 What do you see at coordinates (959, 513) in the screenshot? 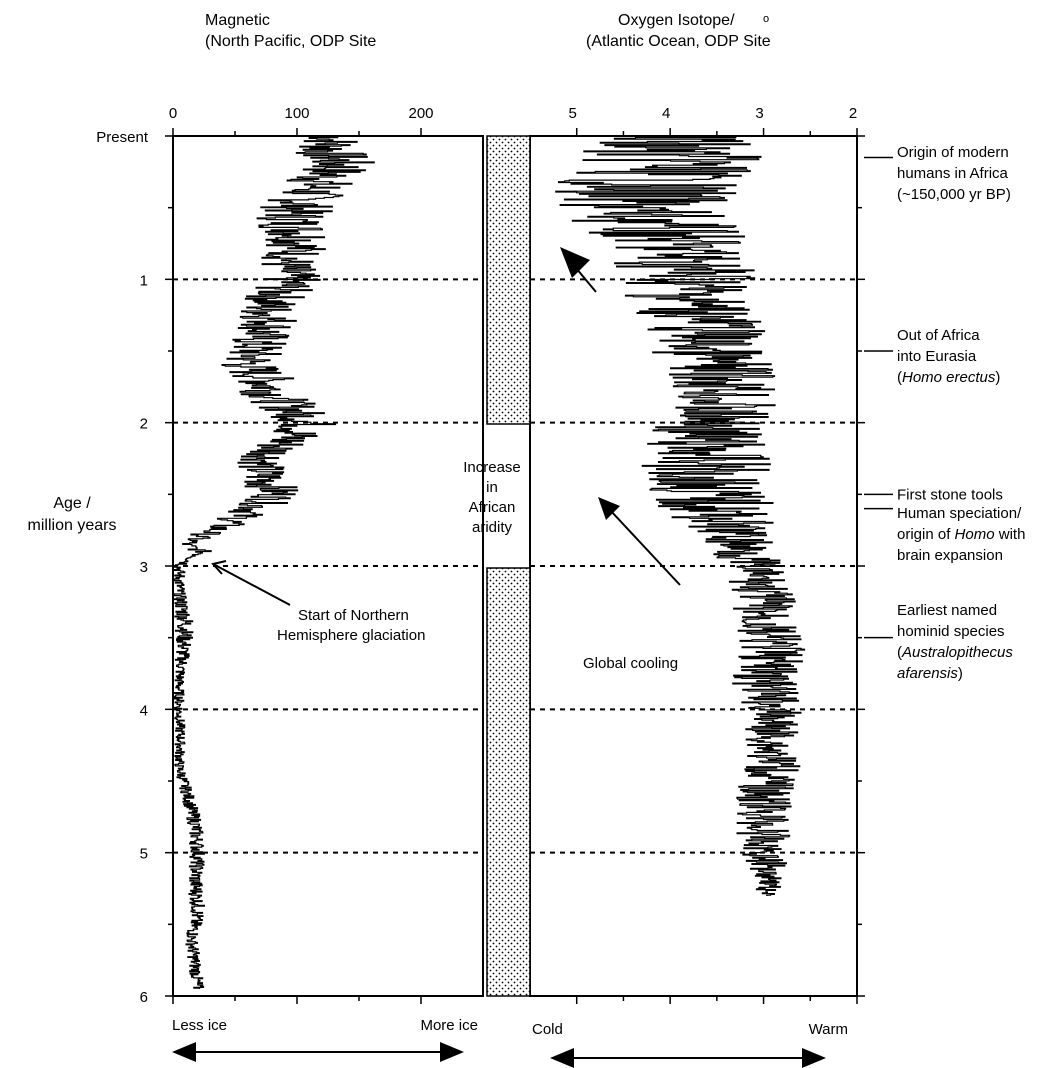
I see `event-label-line: Human speciation/` at bounding box center [959, 513].